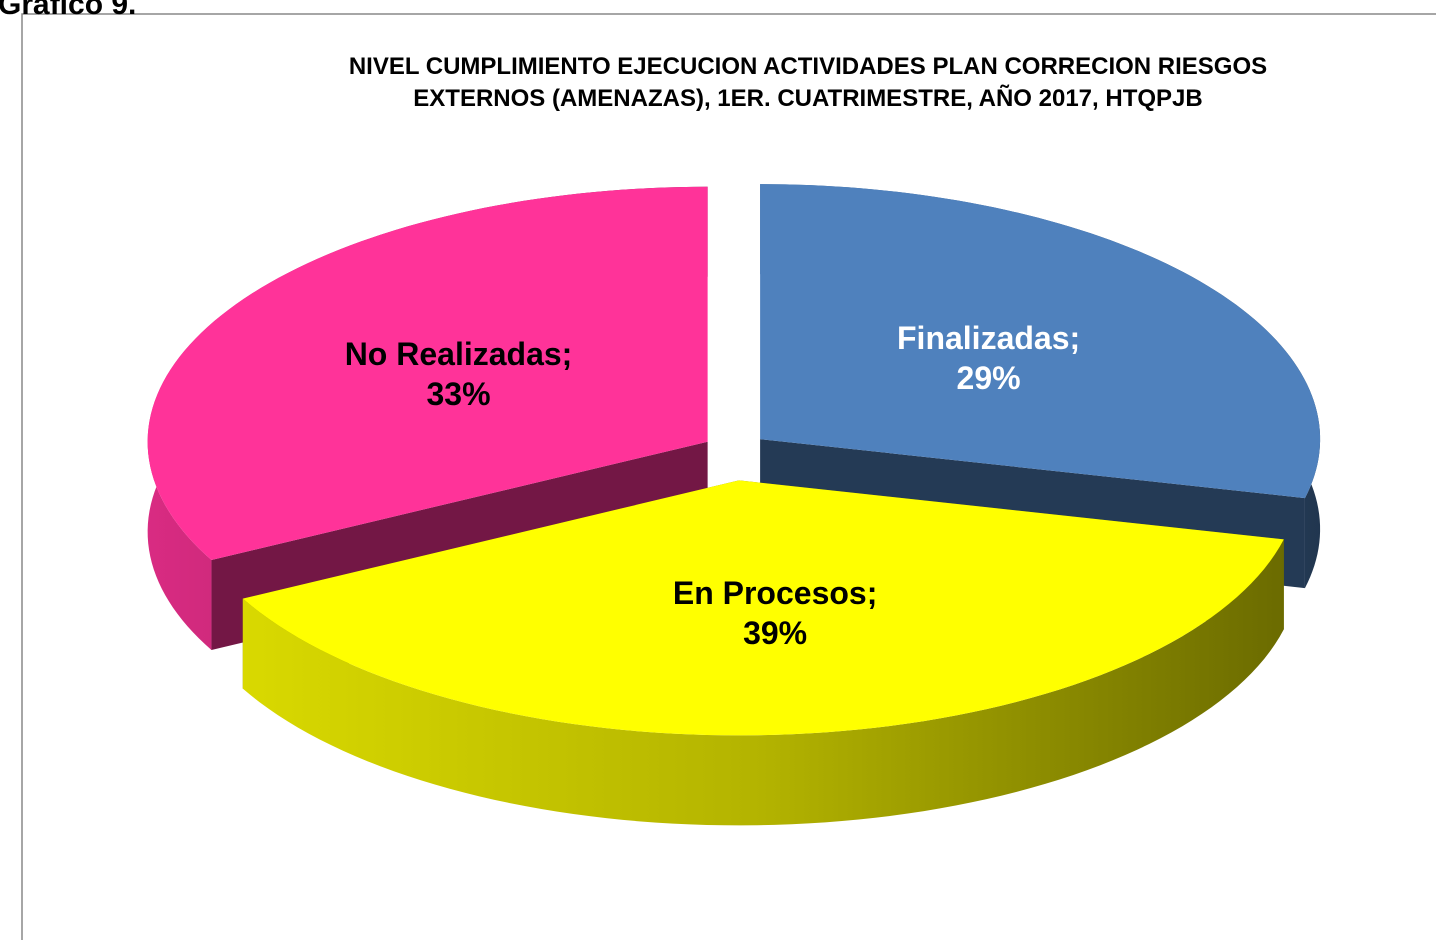 This screenshot has width=1436, height=940. I want to click on page-label: Gráfico 9., so click(68, 10).